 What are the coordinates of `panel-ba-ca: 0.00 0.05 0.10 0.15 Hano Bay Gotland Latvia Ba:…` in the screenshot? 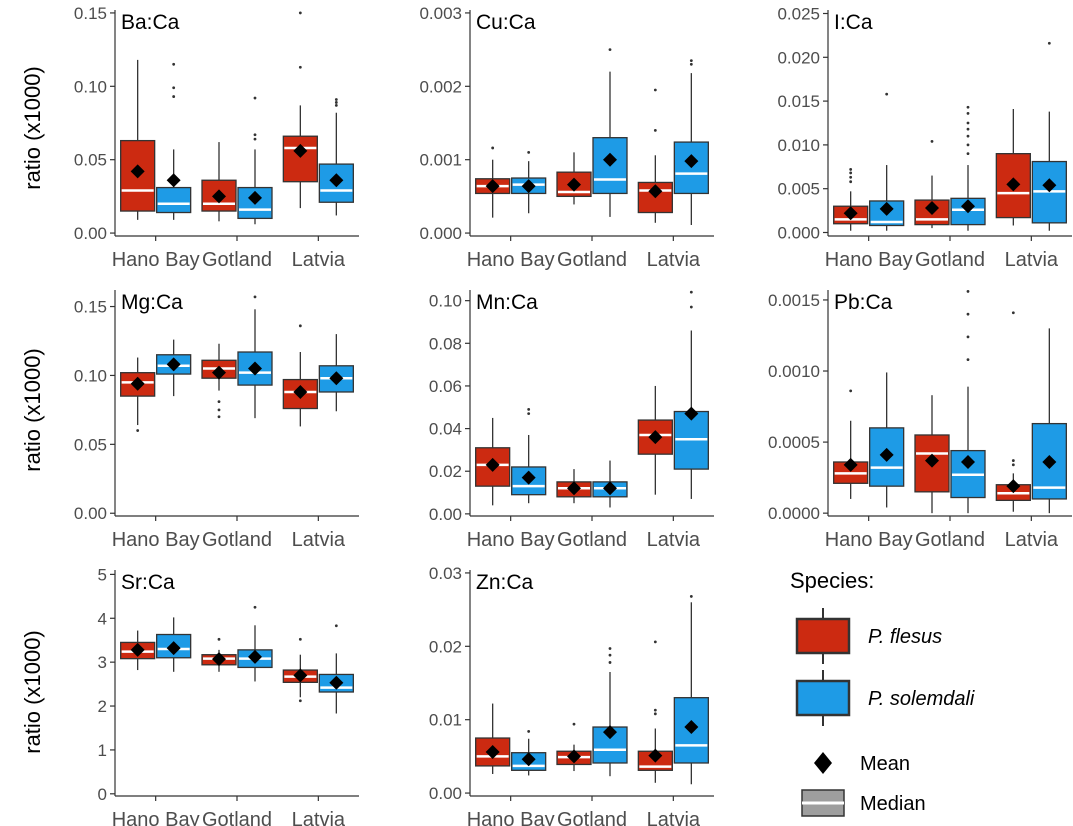 It's located at (189, 137).